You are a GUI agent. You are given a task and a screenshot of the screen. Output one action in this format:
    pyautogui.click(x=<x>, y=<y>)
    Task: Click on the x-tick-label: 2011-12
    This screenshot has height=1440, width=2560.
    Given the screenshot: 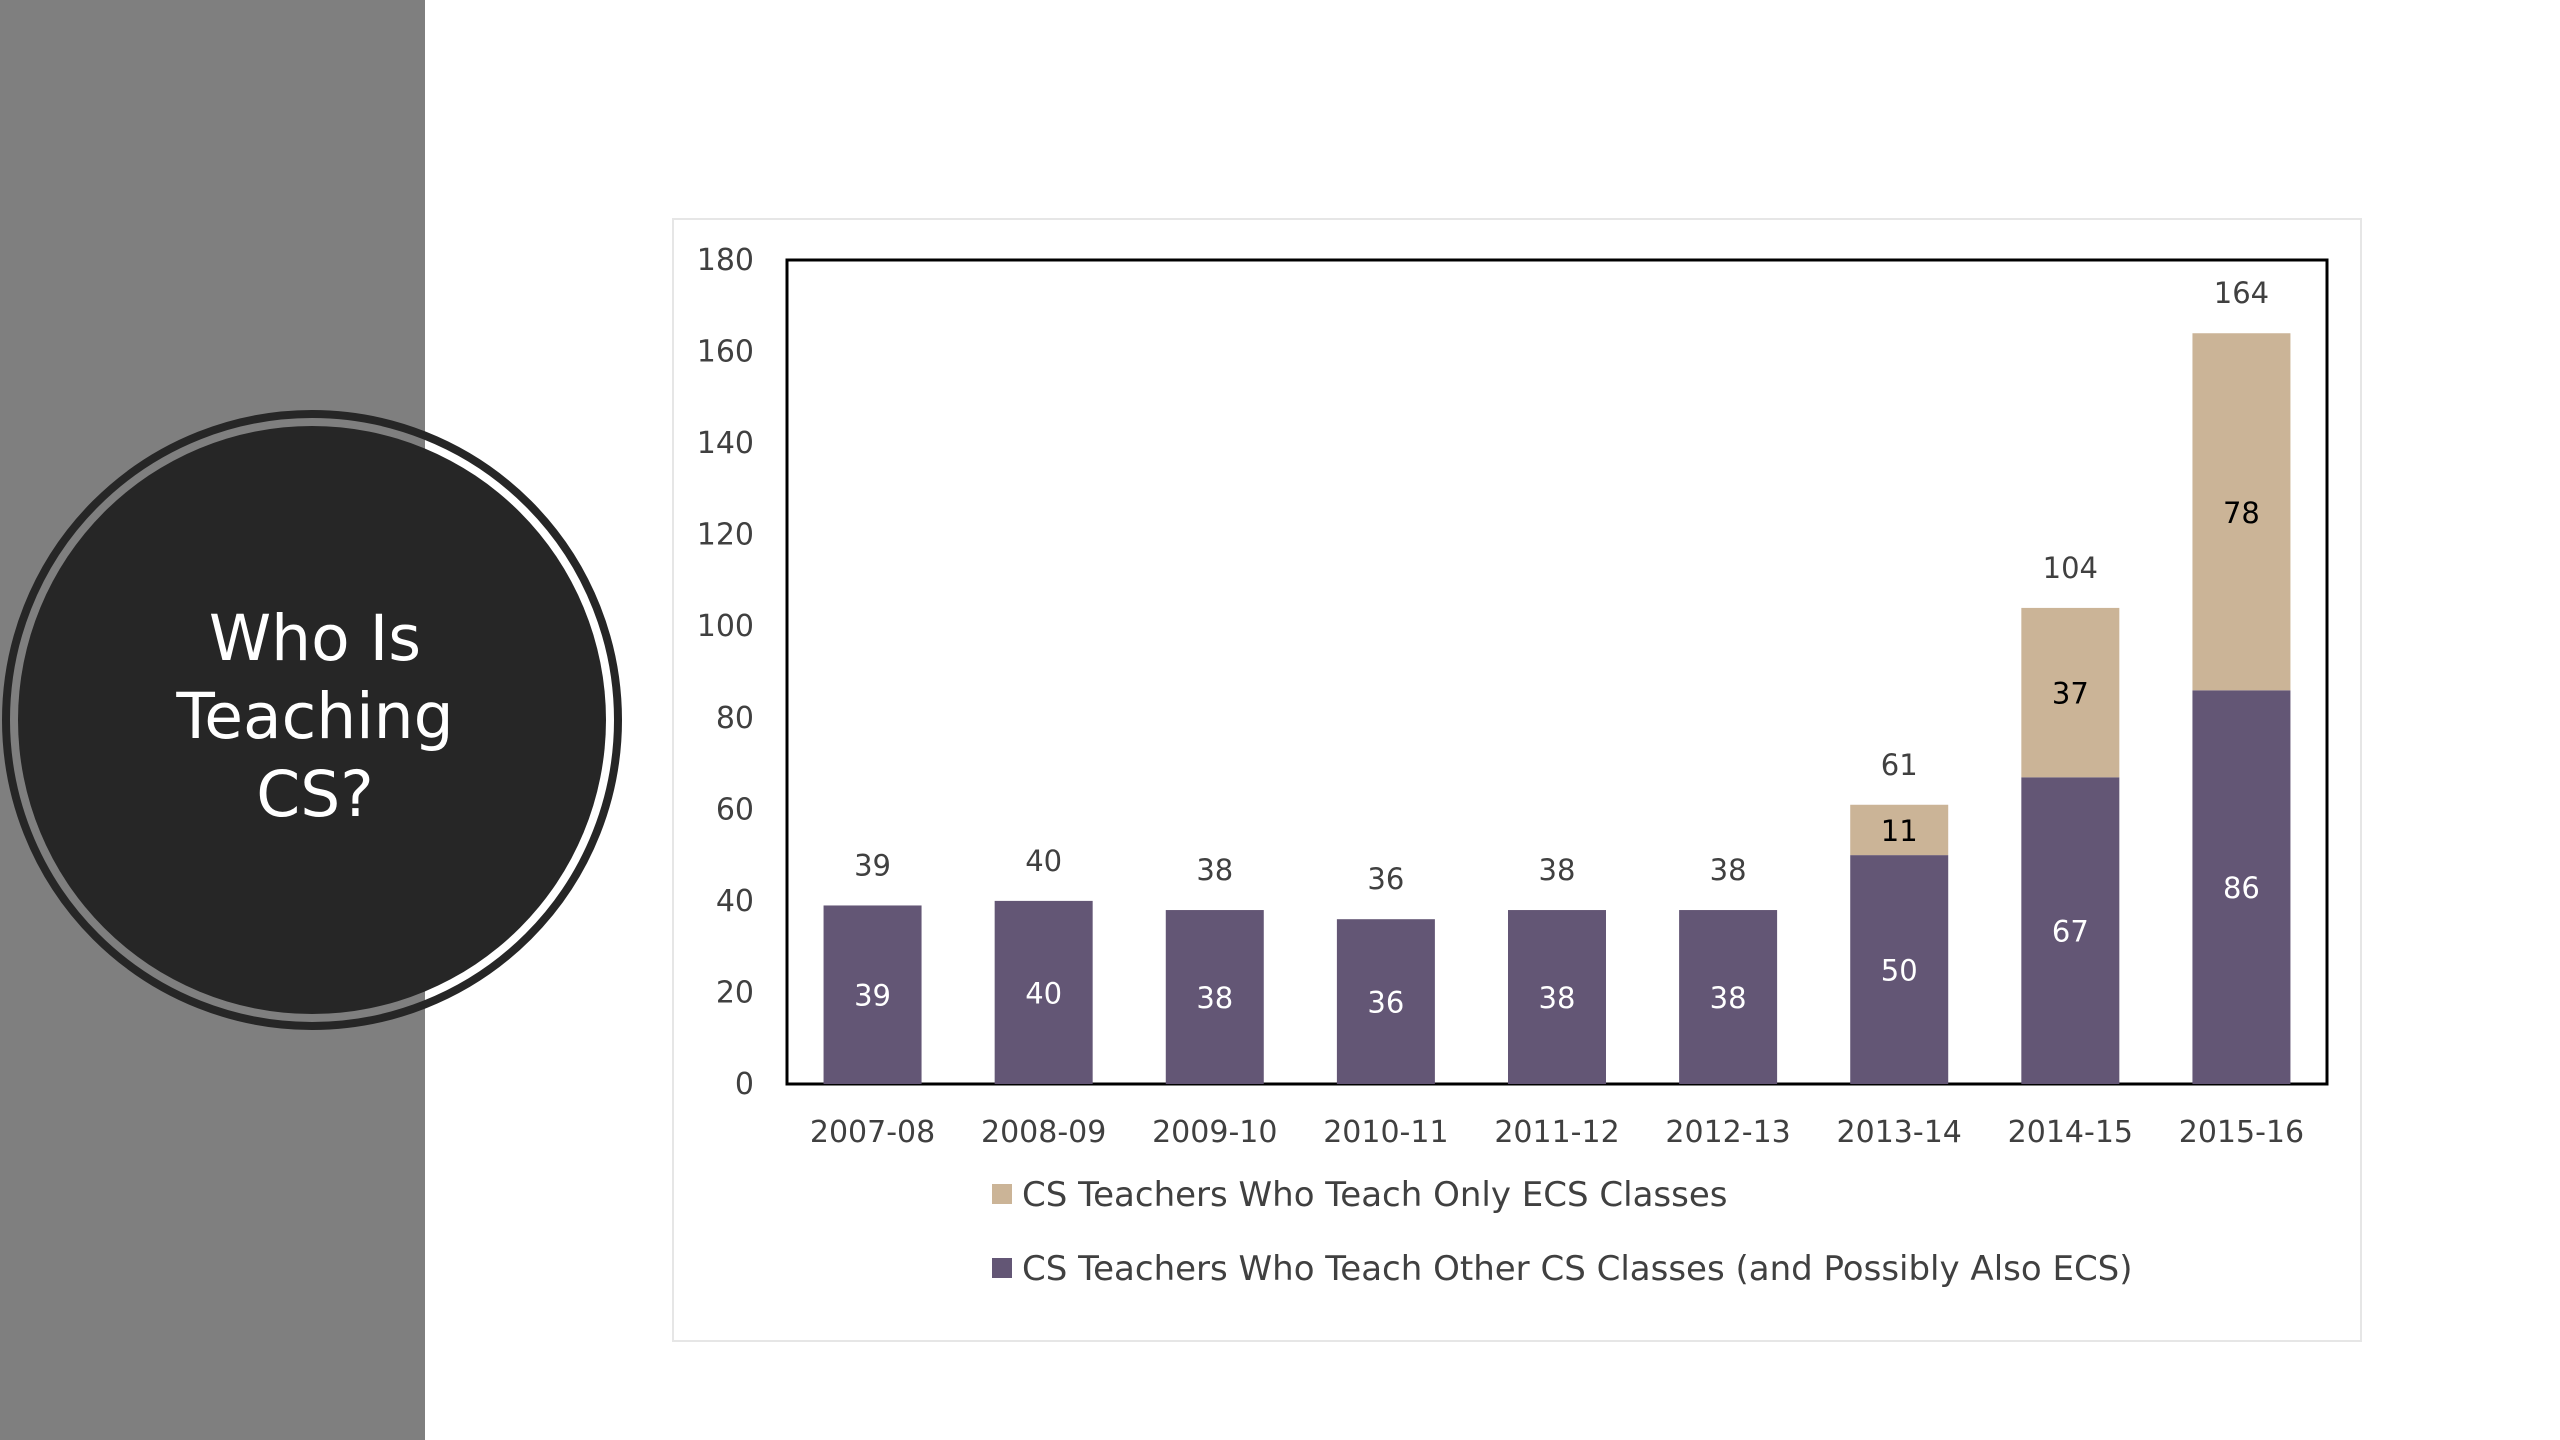 What is the action you would take?
    pyautogui.click(x=1556, y=1132)
    